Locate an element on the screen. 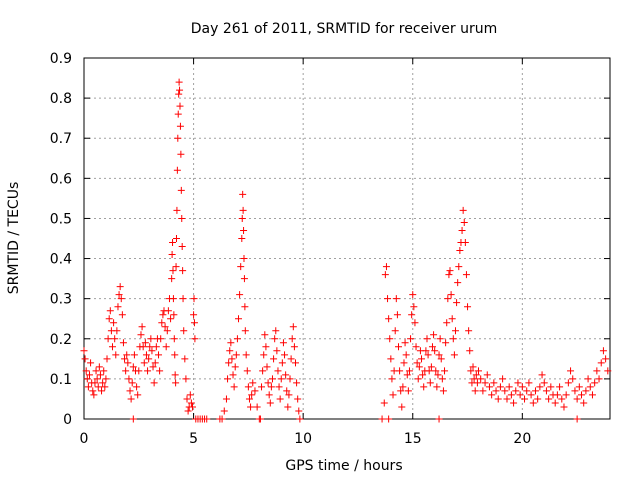  y-tick-label: 0.5 is located at coordinates (61, 219).